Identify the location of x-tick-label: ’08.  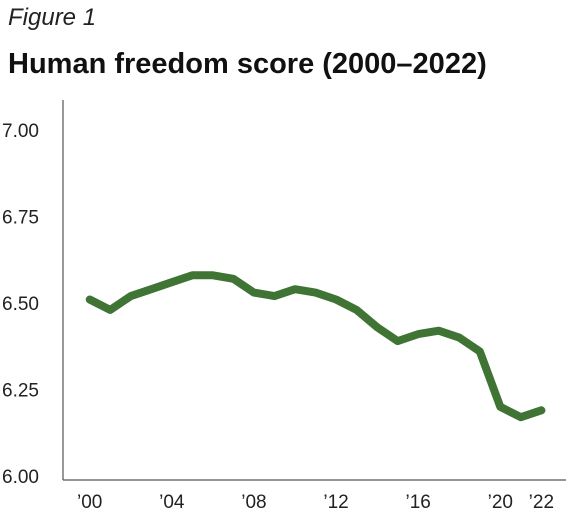
(253, 502).